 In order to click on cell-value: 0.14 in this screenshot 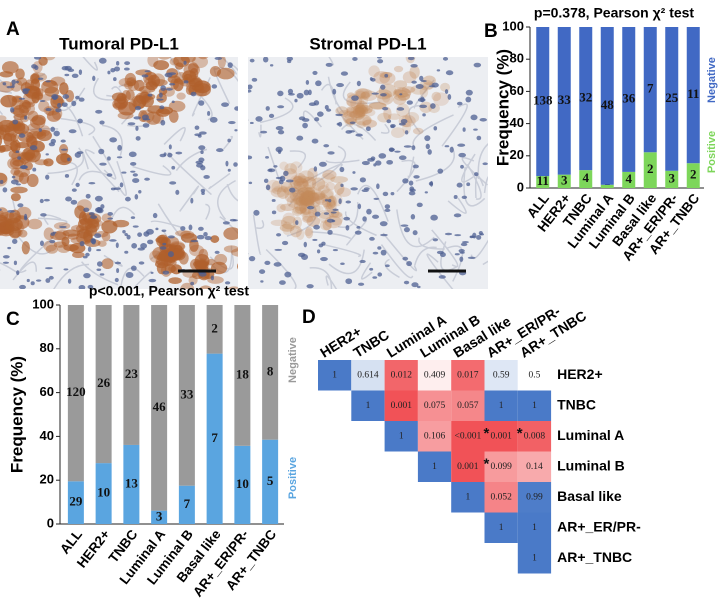, I will do `click(534, 467)`.